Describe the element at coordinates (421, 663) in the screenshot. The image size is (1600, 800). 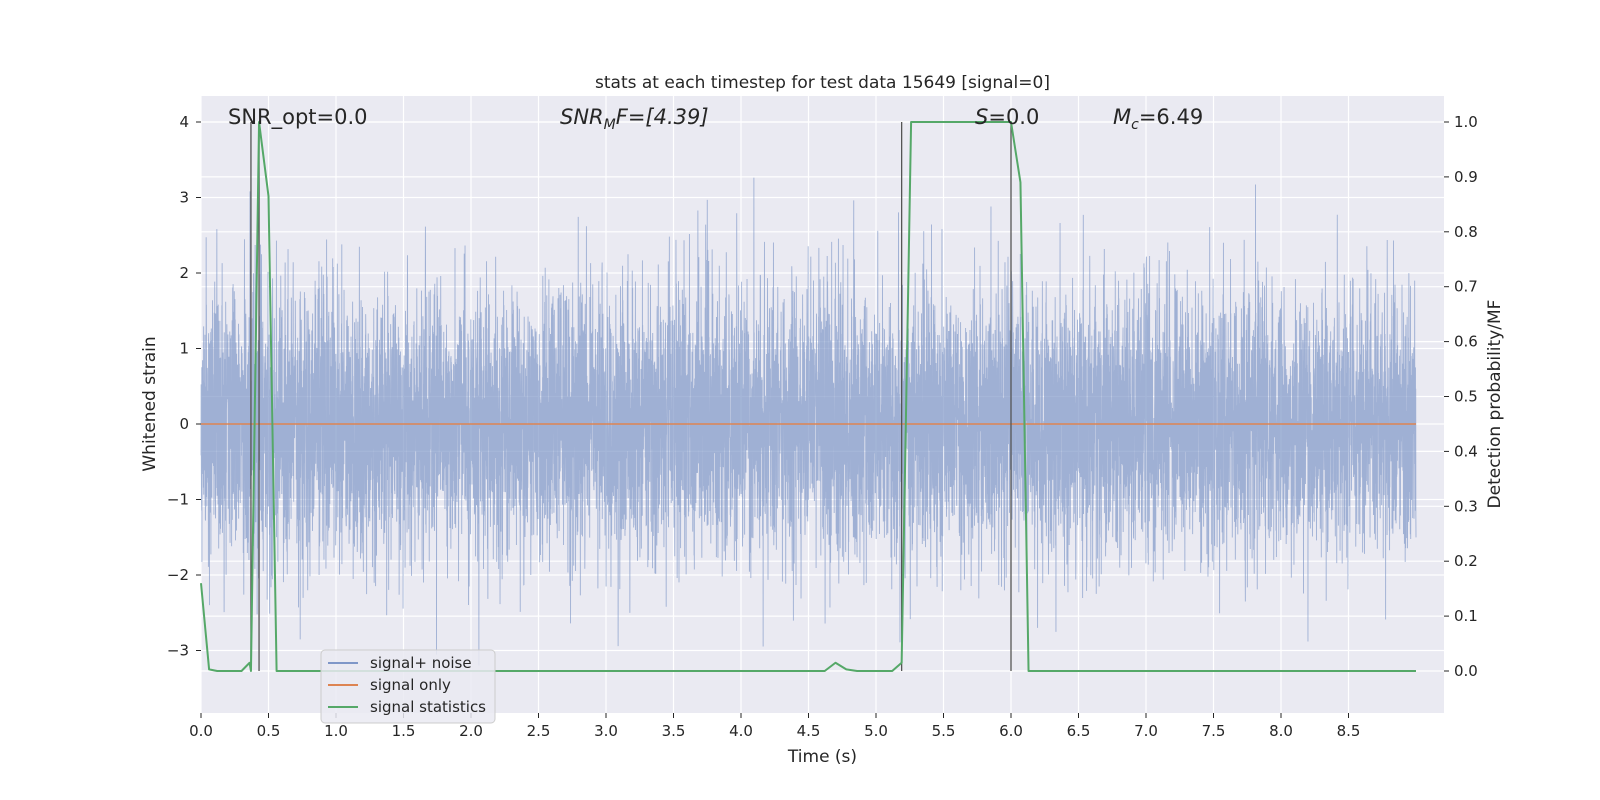
I see `legend-label-signal-noise: signal+ noise` at that location.